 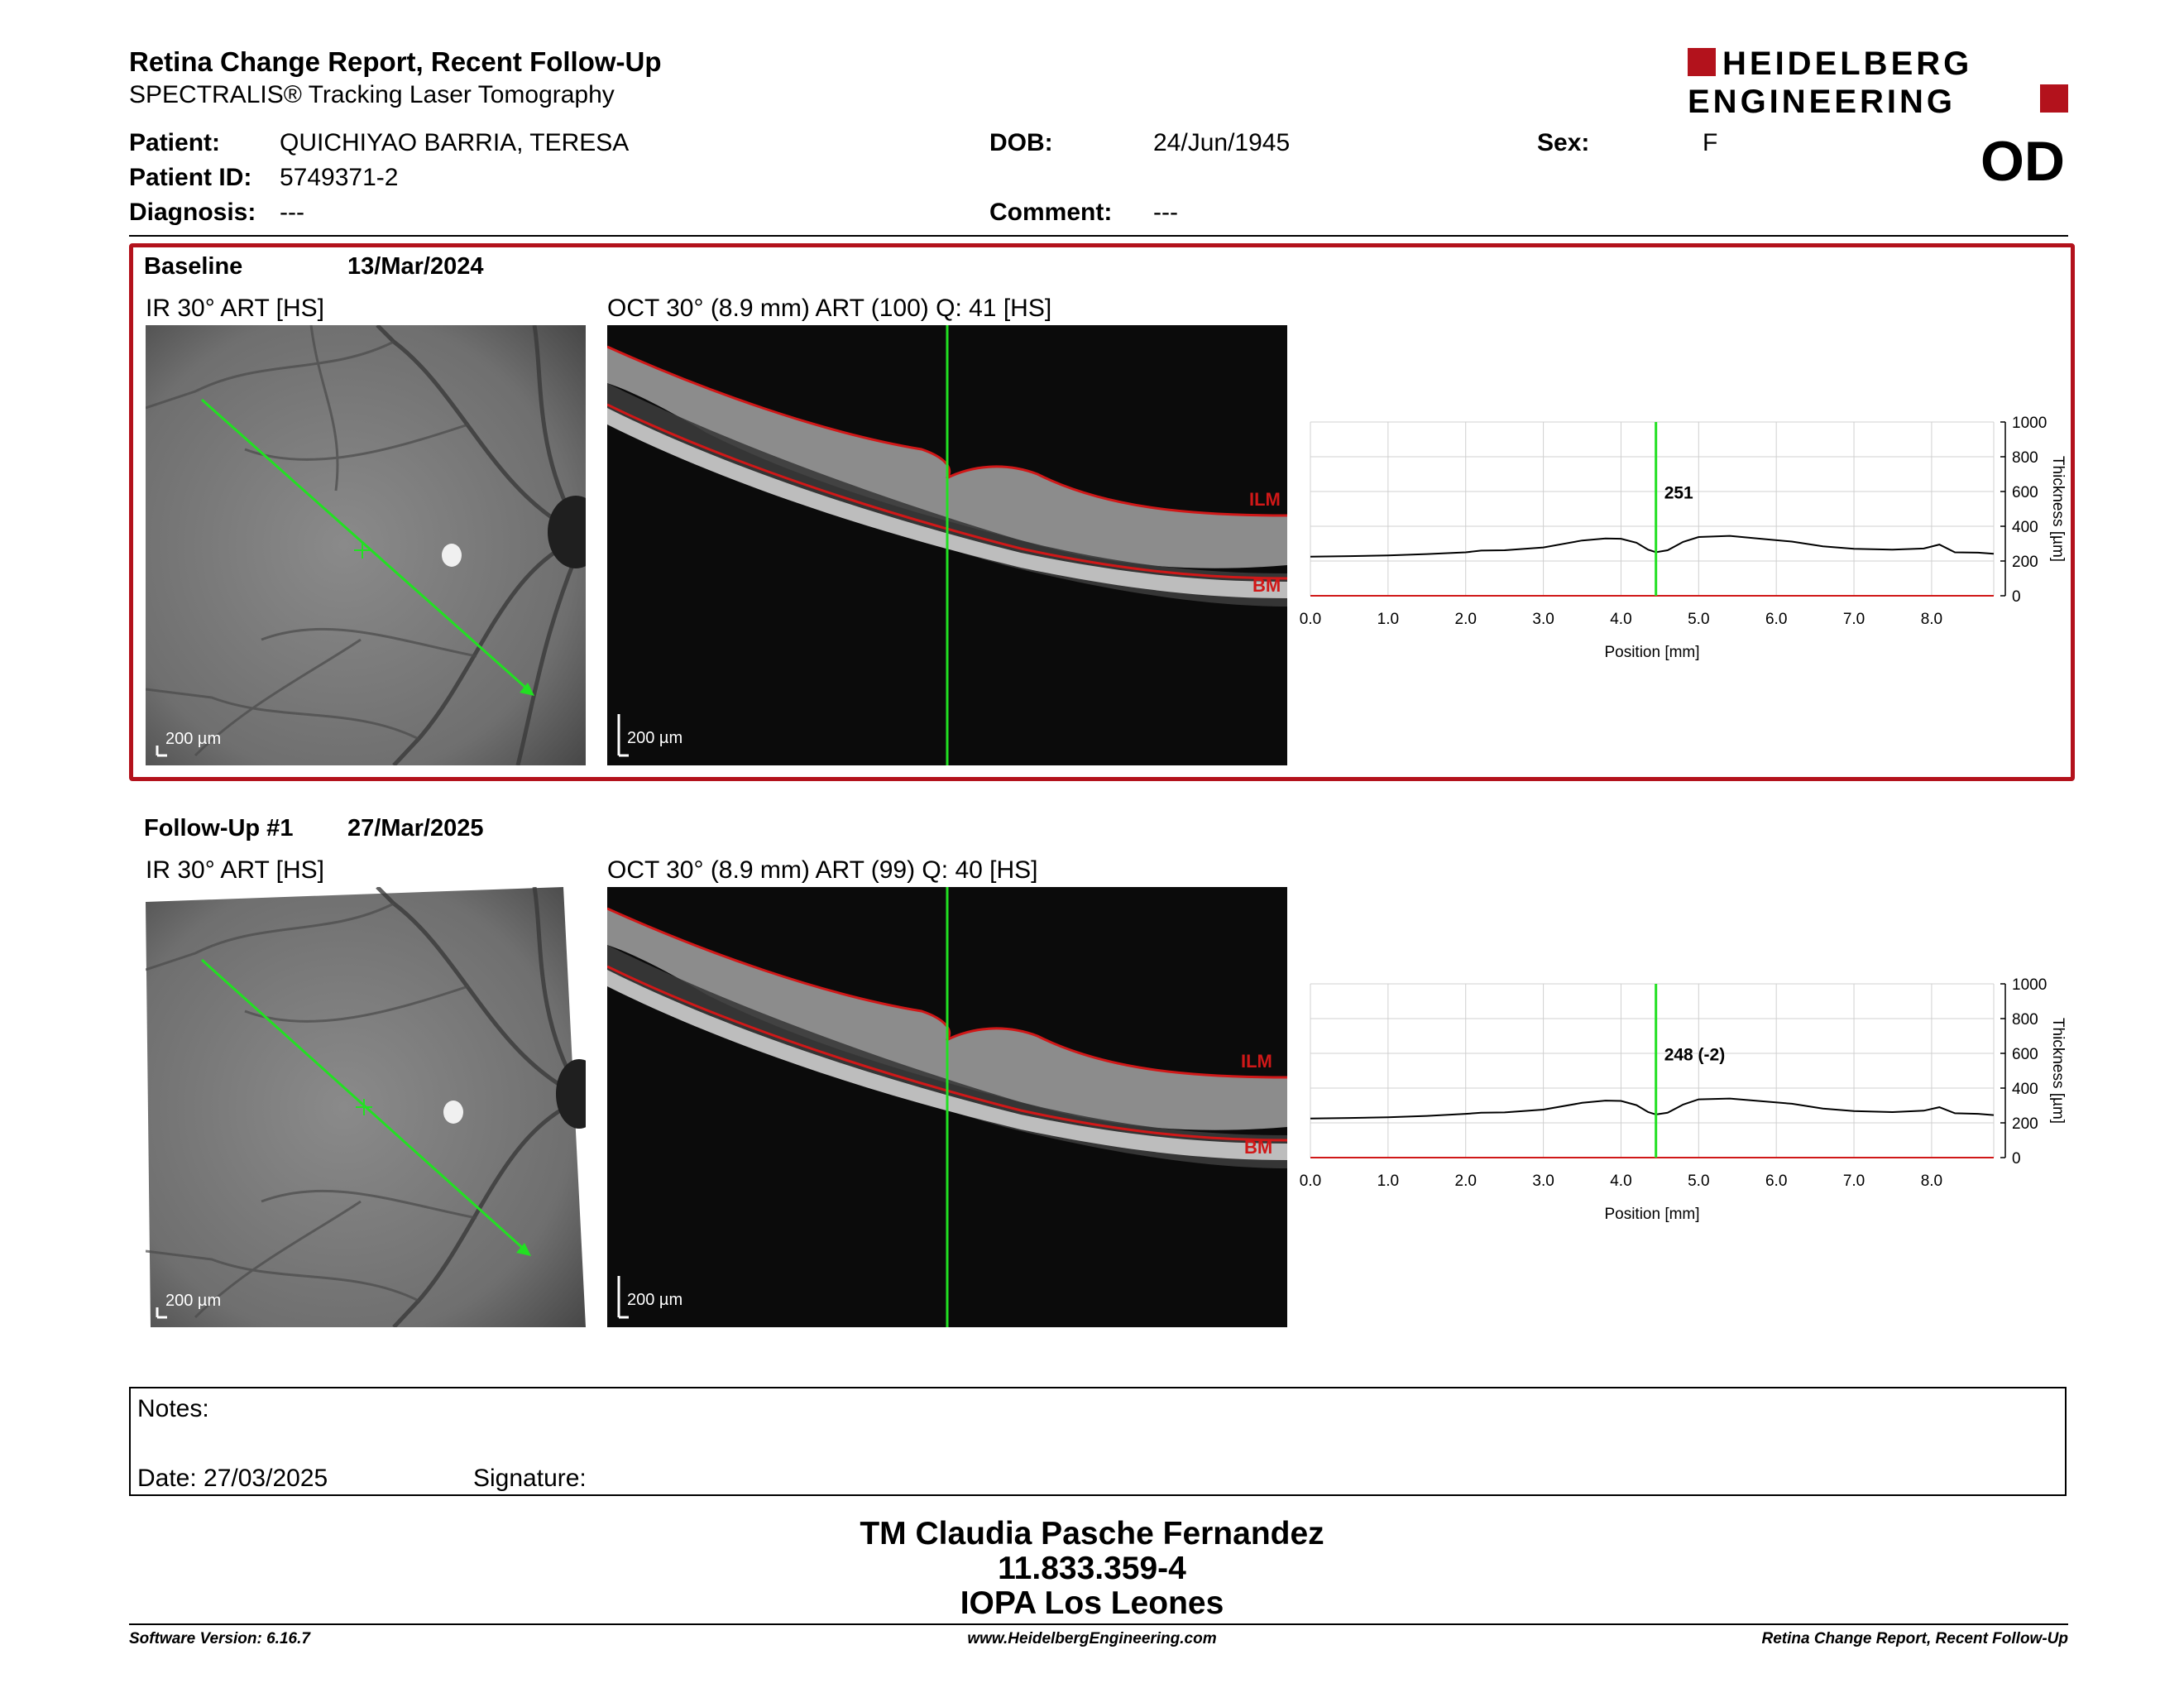 What do you see at coordinates (1021, 142) in the screenshot?
I see `dob-label: DOB:` at bounding box center [1021, 142].